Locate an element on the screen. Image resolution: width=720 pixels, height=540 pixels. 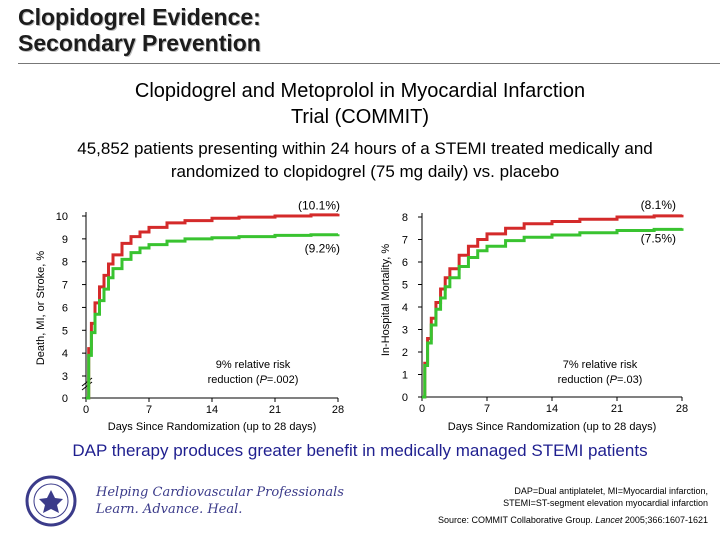
right-risk-annotation-line2: reduction (P=.03) is located at coordinates (600, 380).